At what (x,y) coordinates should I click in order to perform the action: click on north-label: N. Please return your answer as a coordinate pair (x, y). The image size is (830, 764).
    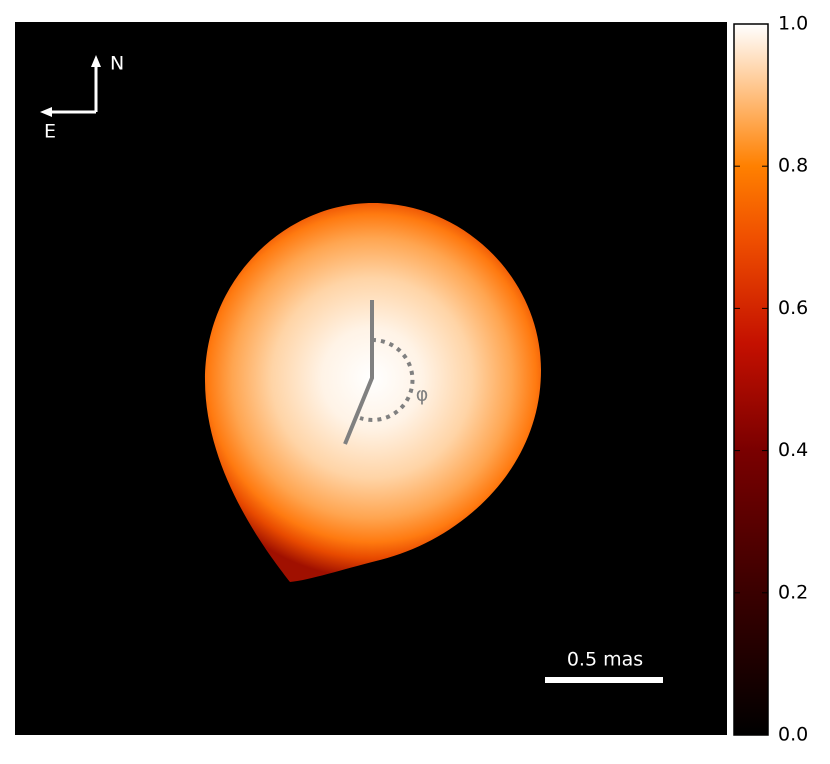
    Looking at the image, I should click on (117, 64).